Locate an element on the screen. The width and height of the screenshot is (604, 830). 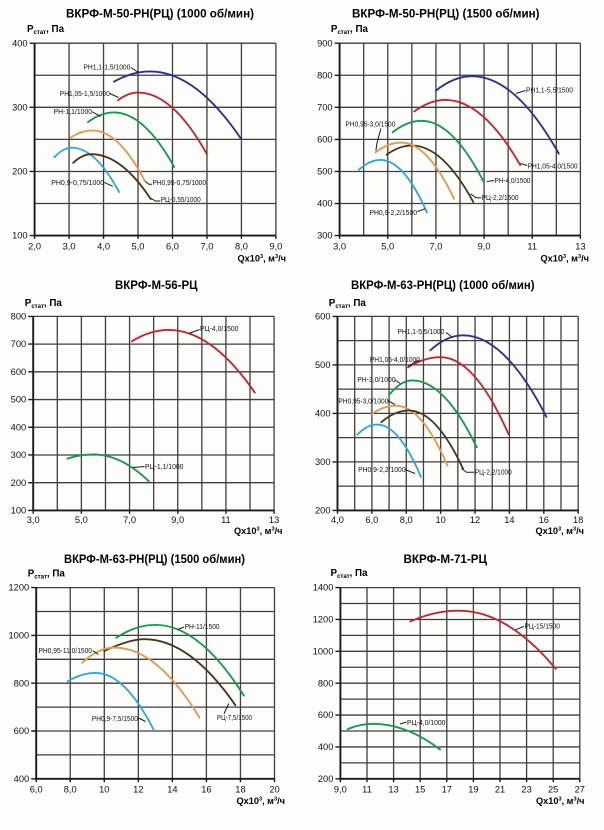
svg-text: 19 is located at coordinates (473, 790).